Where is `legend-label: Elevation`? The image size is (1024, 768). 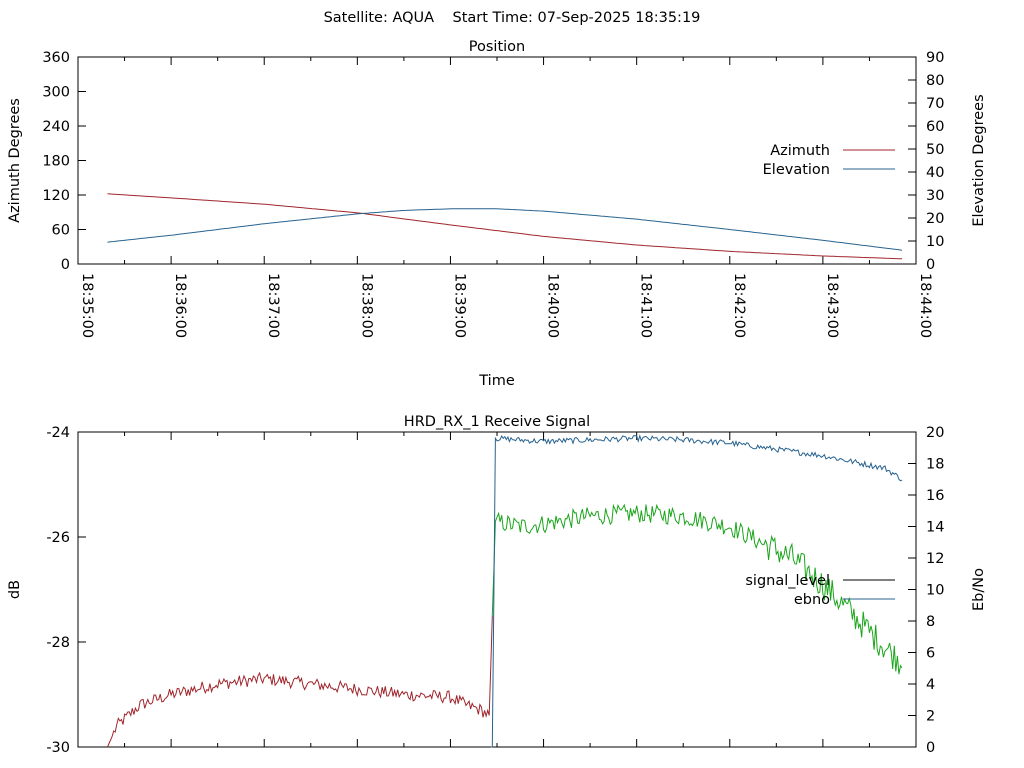 legend-label: Elevation is located at coordinates (796, 170).